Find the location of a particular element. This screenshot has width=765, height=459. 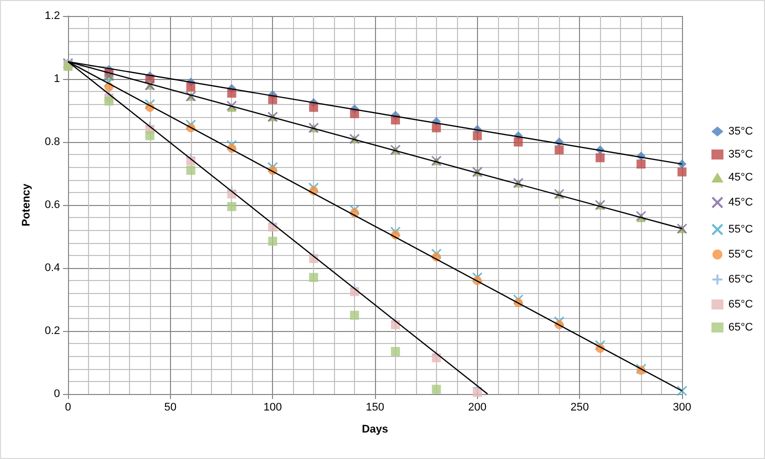

x-tick-label: 250 is located at coordinates (579, 408).